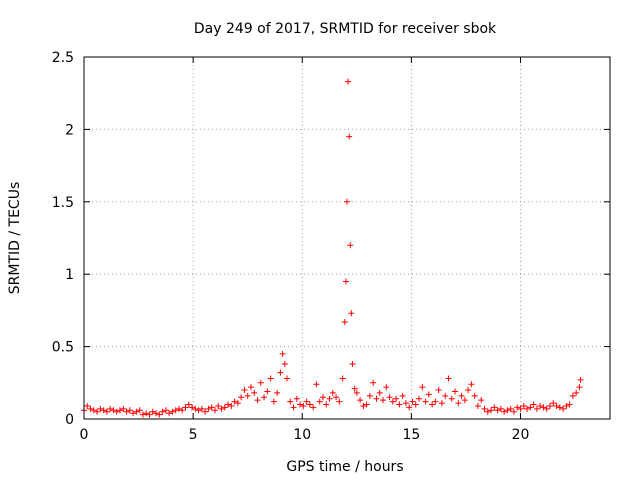  I want to click on x-tick-label: 15, so click(411, 435).